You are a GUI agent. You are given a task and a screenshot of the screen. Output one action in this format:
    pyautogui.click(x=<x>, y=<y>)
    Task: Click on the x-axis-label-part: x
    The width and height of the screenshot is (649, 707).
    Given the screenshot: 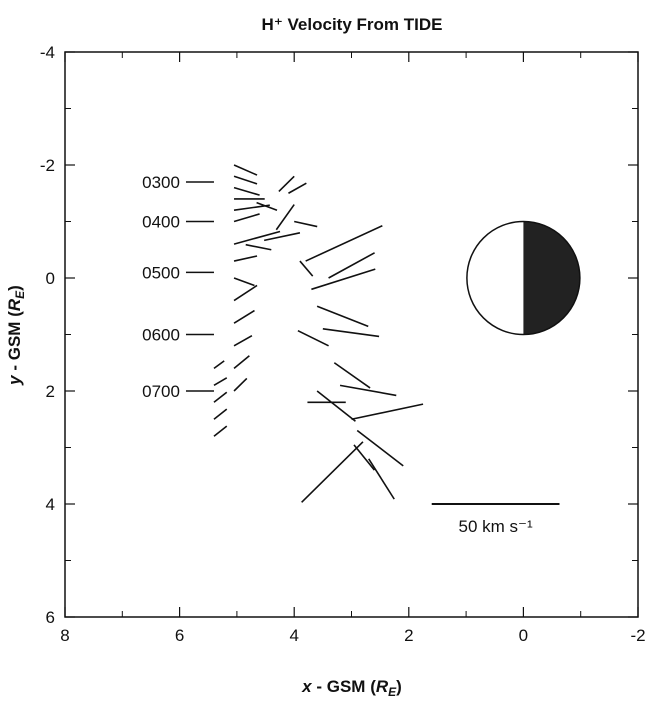 What is the action you would take?
    pyautogui.click(x=307, y=686)
    